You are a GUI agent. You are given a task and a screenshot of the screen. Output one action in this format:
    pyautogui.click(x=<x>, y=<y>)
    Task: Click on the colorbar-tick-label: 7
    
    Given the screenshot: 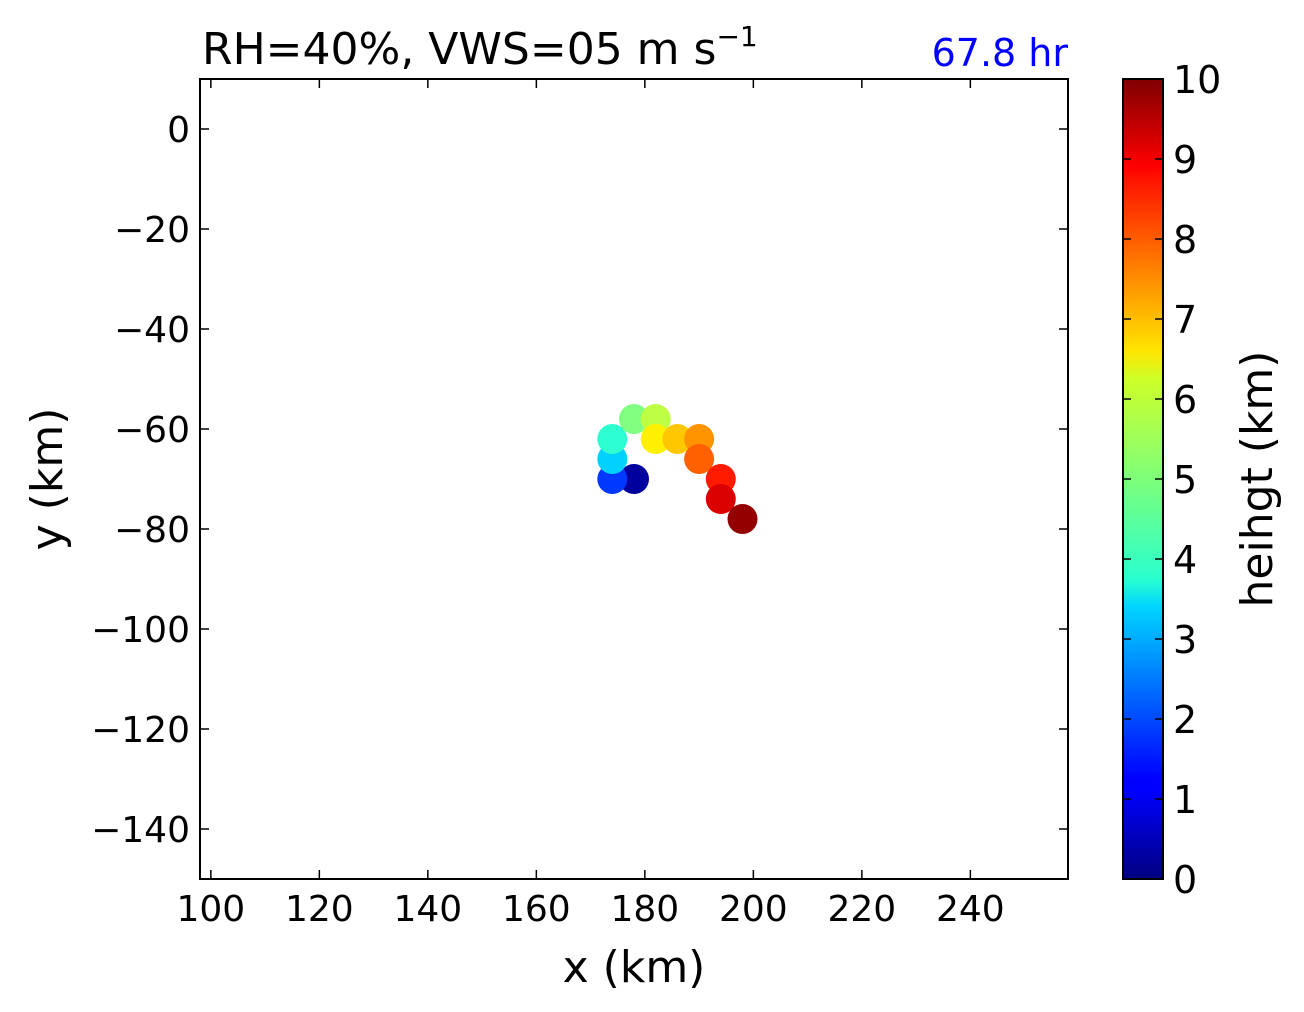 What is the action you would take?
    pyautogui.click(x=1185, y=320)
    